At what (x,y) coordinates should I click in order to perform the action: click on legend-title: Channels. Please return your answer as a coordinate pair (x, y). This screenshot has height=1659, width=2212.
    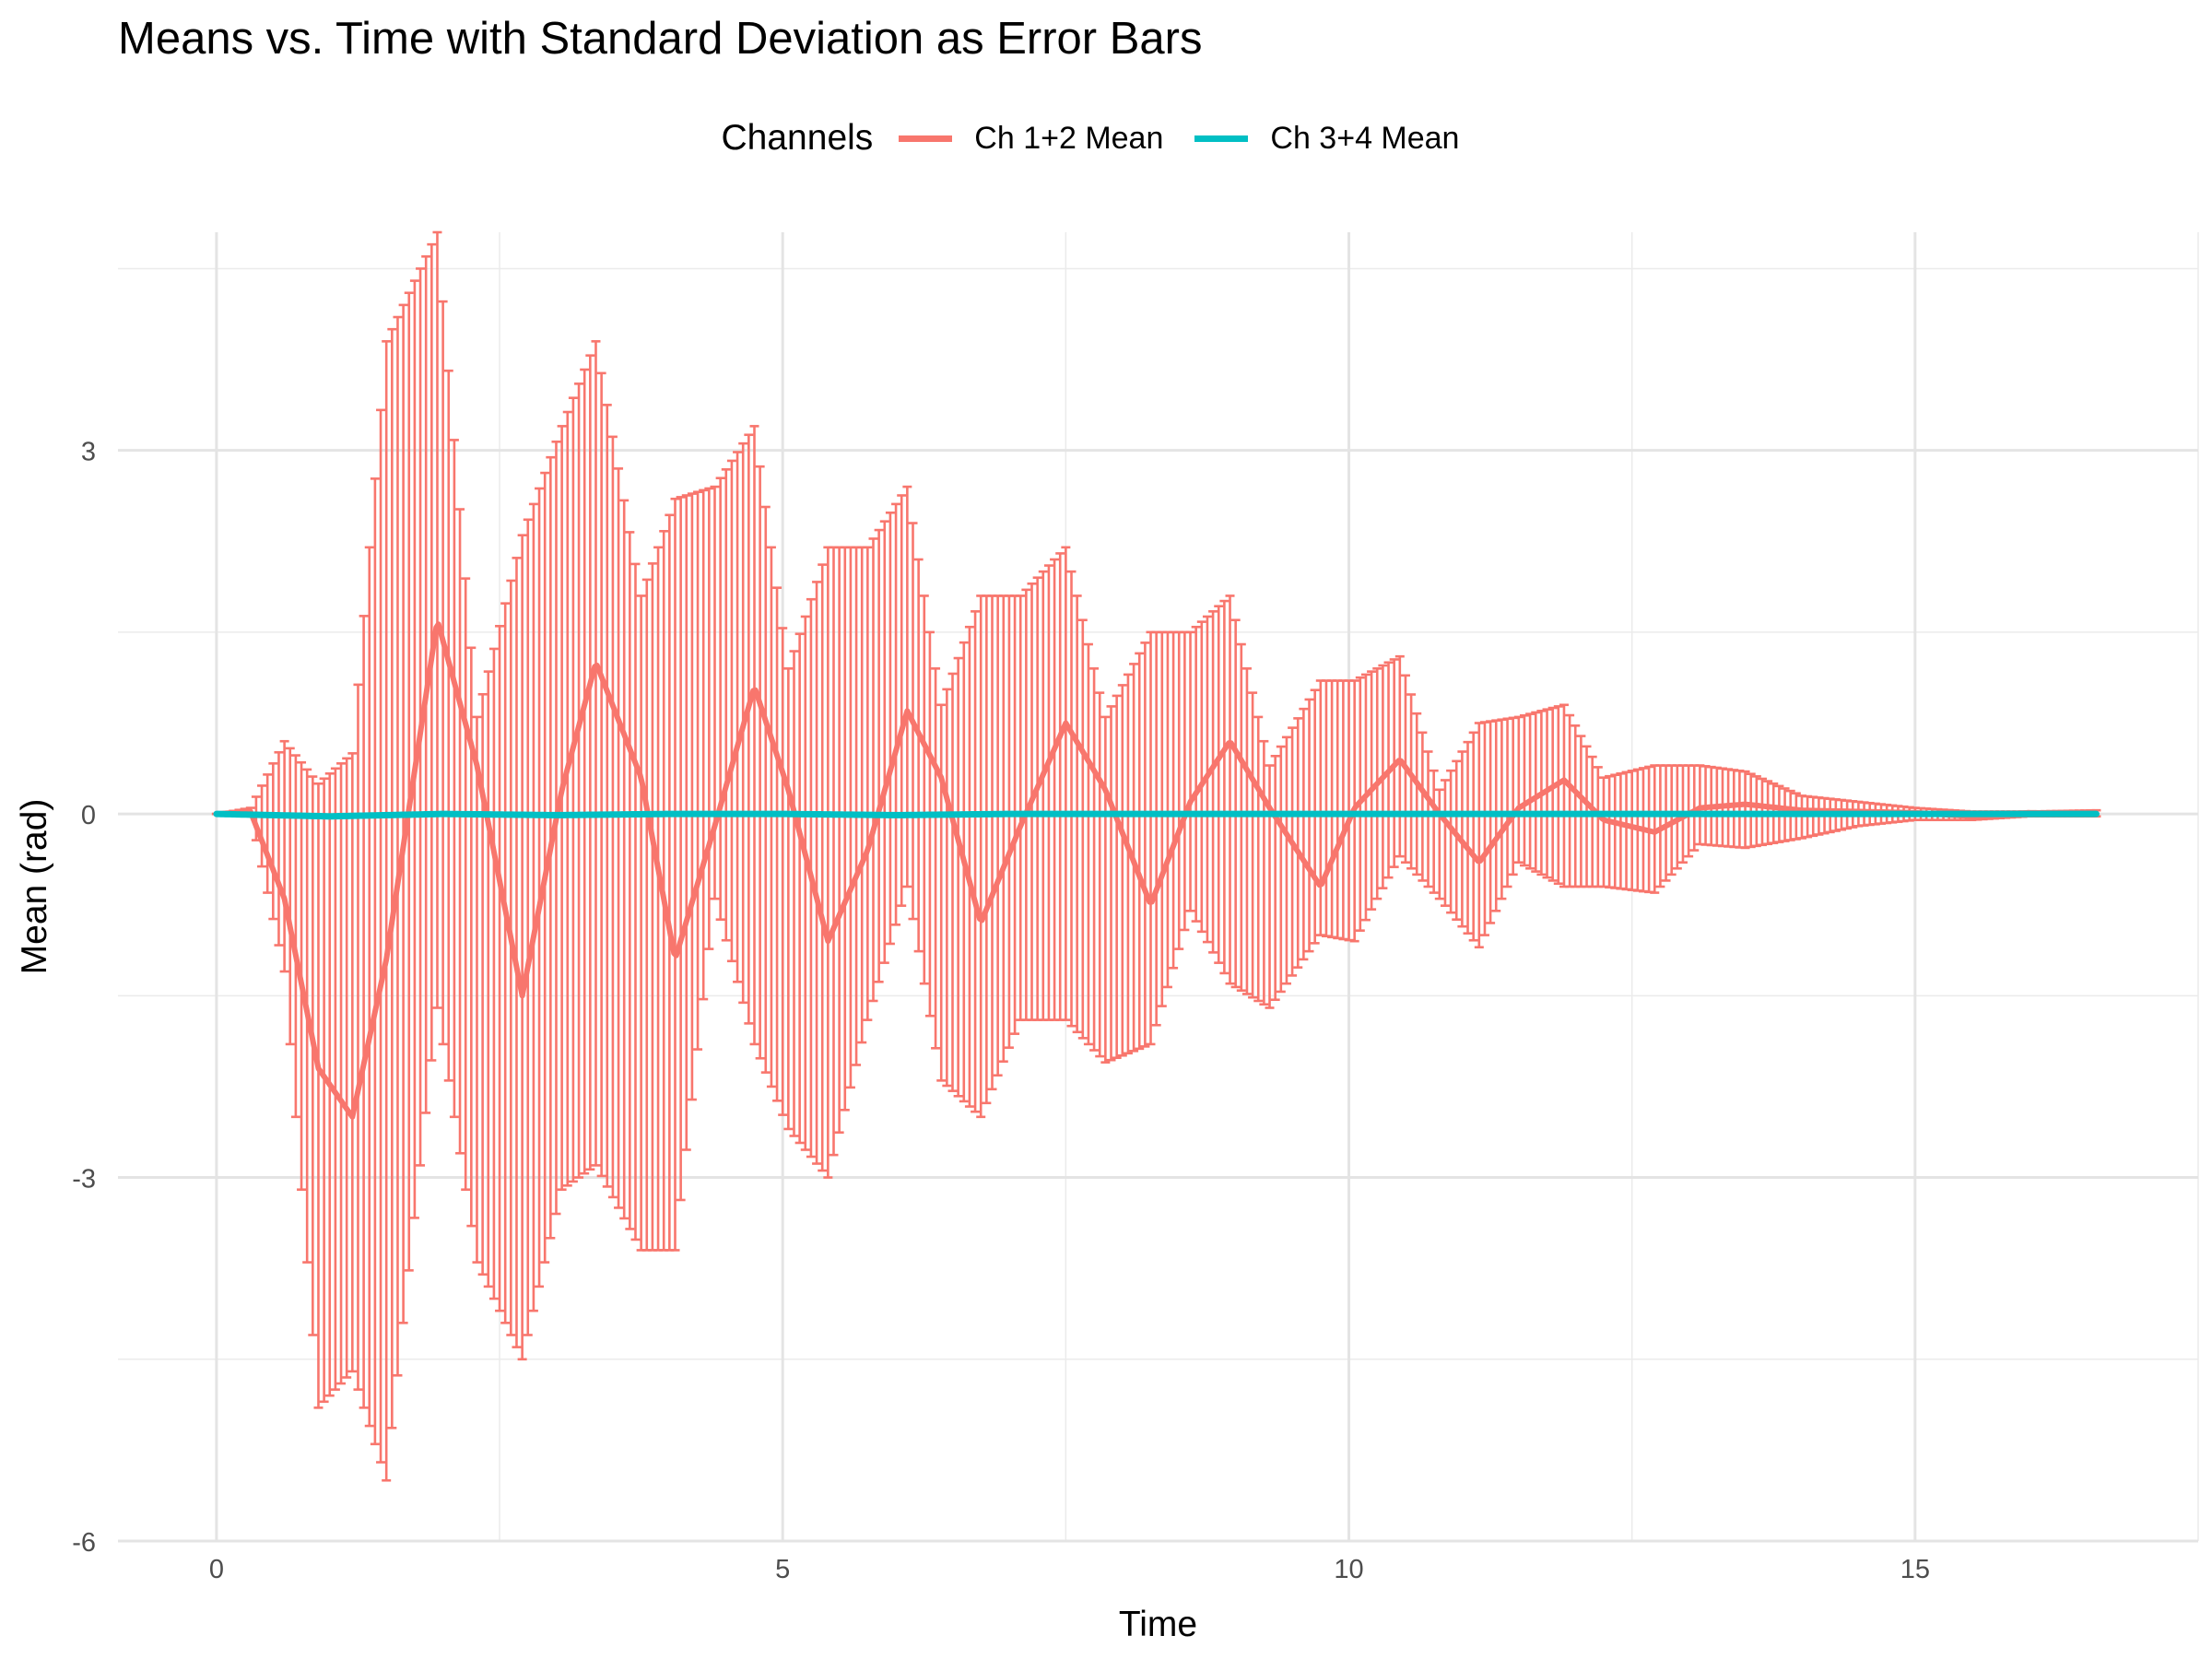
    Looking at the image, I should click on (797, 138).